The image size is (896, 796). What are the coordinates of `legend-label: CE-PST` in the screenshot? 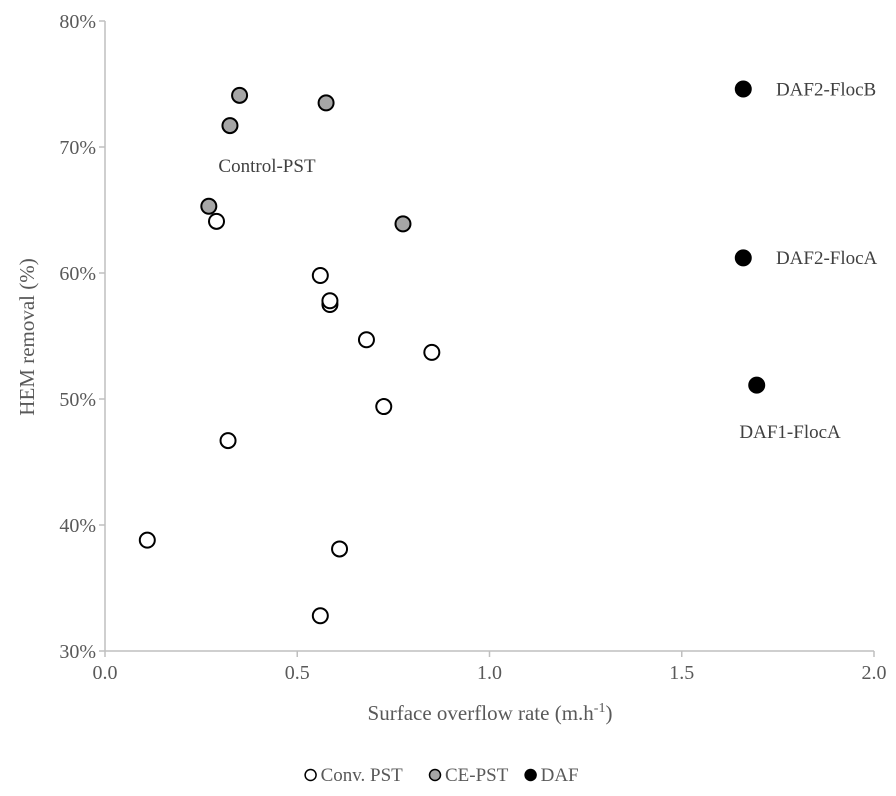 It's located at (477, 775).